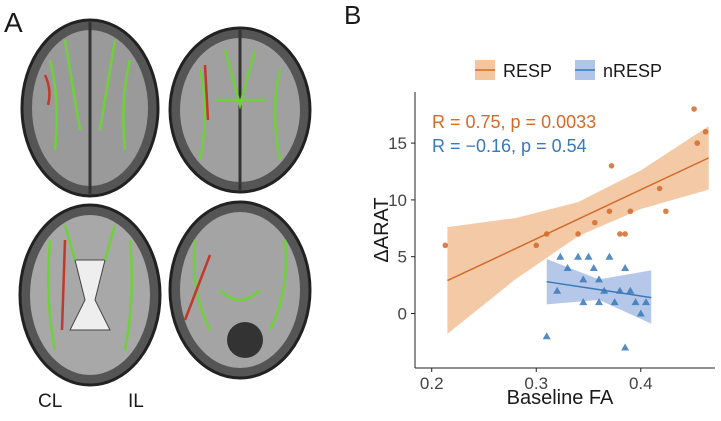 This screenshot has height=421, width=721. What do you see at coordinates (527, 71) in the screenshot?
I see `legend-label: RESP` at bounding box center [527, 71].